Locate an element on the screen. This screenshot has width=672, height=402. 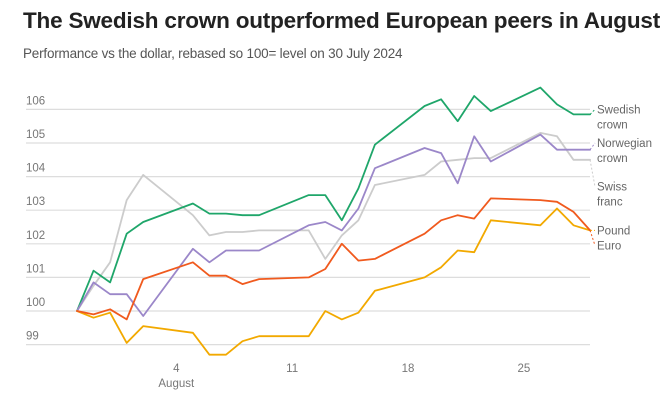
y-tick-label: 106 is located at coordinates (35, 101).